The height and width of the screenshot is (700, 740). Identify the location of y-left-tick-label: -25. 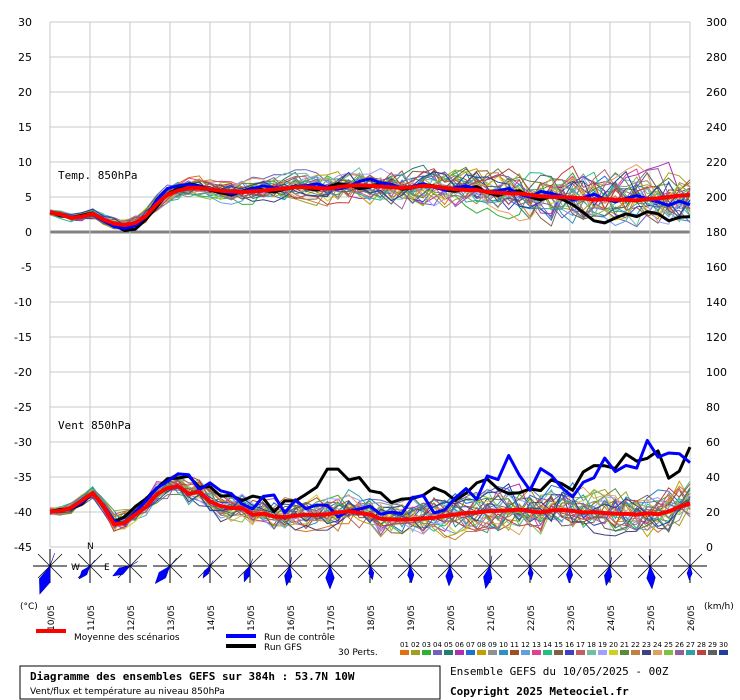
(23, 407).